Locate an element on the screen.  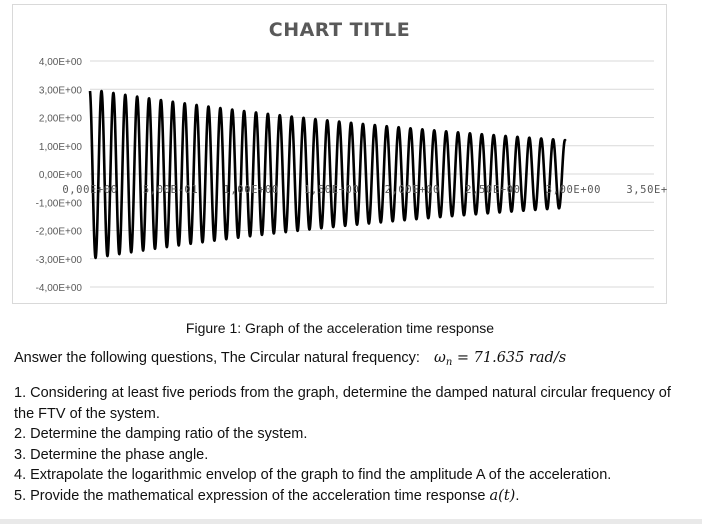
y-tick-label: 3,00E+00 is located at coordinates (61, 90).